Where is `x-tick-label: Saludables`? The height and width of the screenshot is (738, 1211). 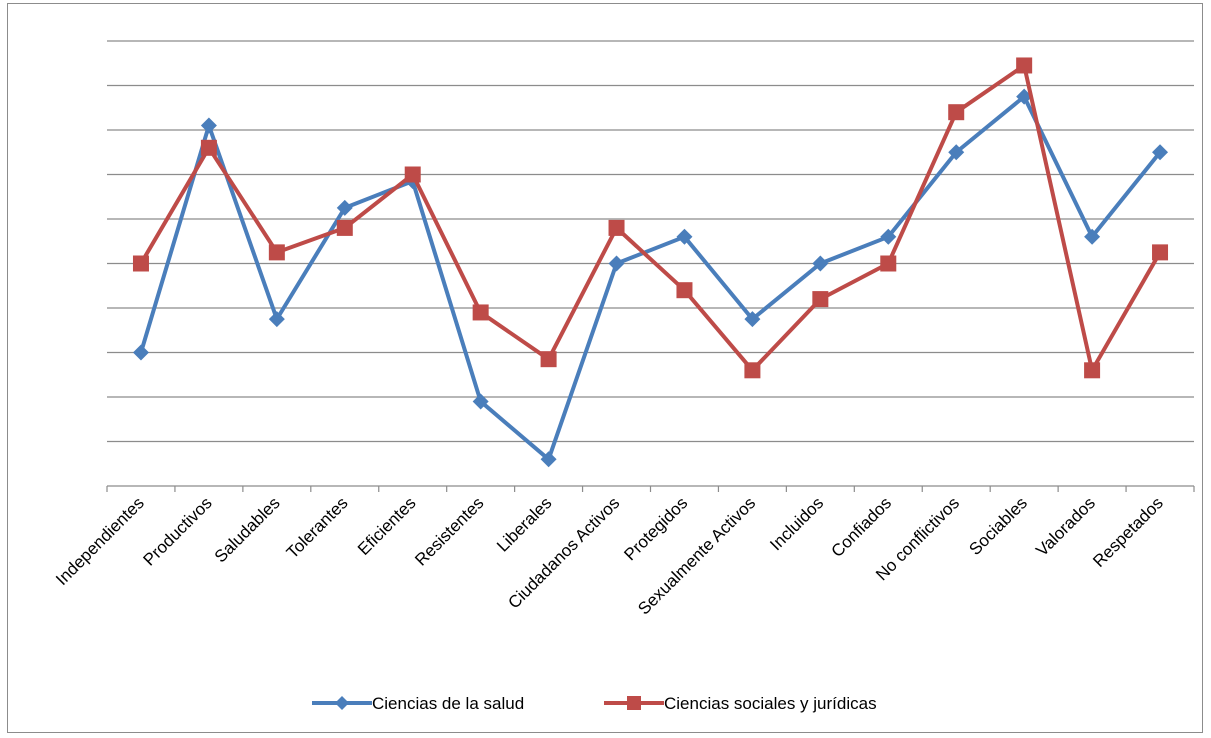
x-tick-label: Saludables is located at coordinates (247, 529).